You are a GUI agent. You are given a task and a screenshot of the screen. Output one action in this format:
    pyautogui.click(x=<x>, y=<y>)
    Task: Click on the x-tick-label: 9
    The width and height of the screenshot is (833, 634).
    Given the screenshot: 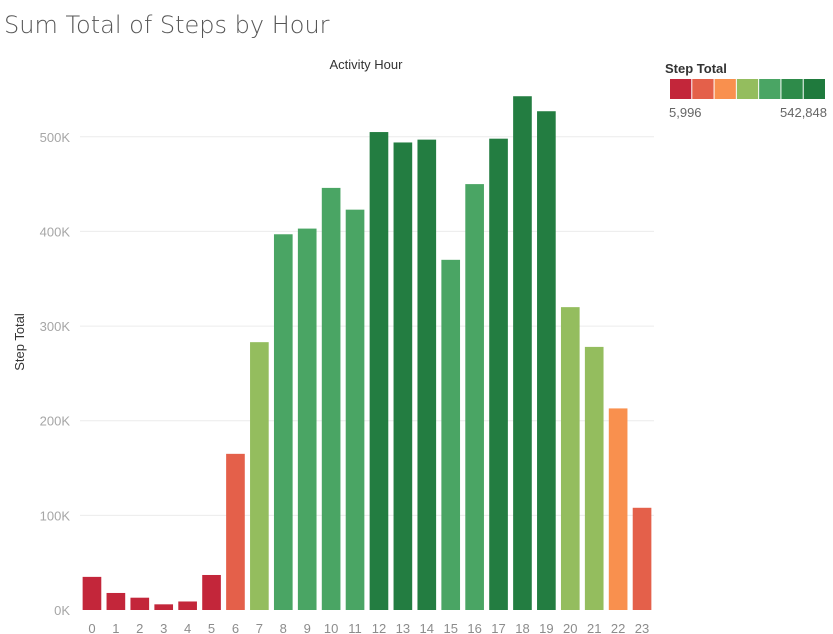 What is the action you would take?
    pyautogui.click(x=307, y=627)
    